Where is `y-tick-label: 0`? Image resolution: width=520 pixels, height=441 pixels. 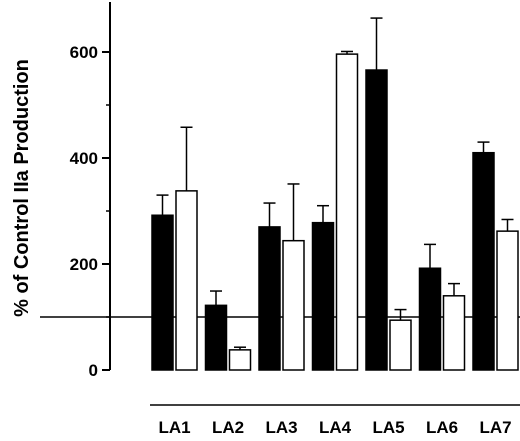
y-tick-label: 0 is located at coordinates (93, 370).